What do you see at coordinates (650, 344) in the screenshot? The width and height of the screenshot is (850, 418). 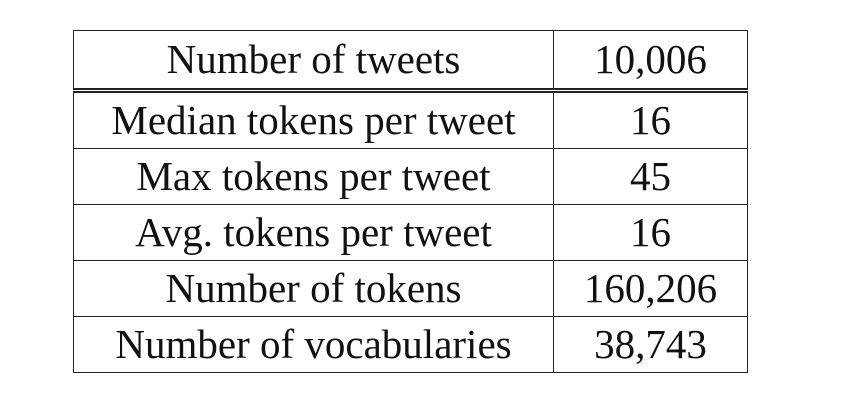 I see `row-value: 38,743` at bounding box center [650, 344].